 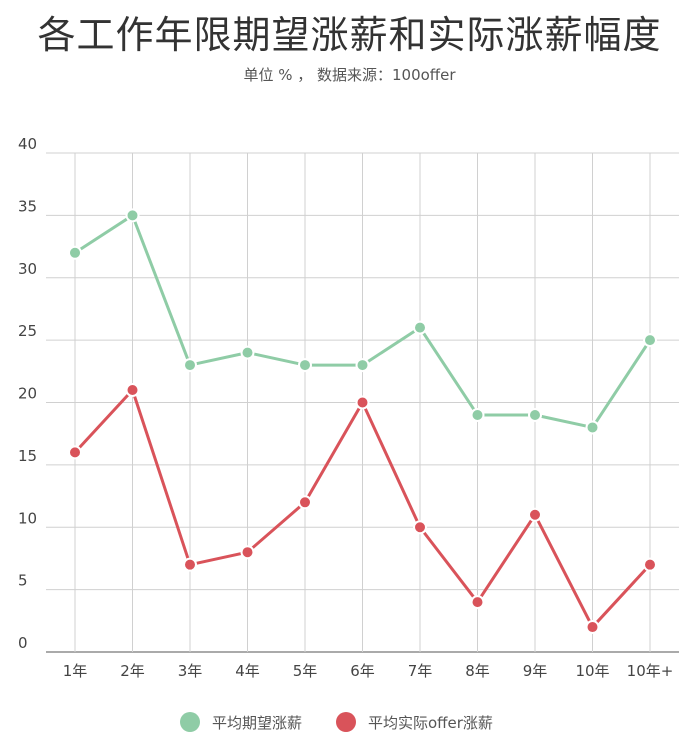 I want to click on y-axis-ticks: 0 5 10 15 20 25 30 35 40, so click(x=27, y=393).